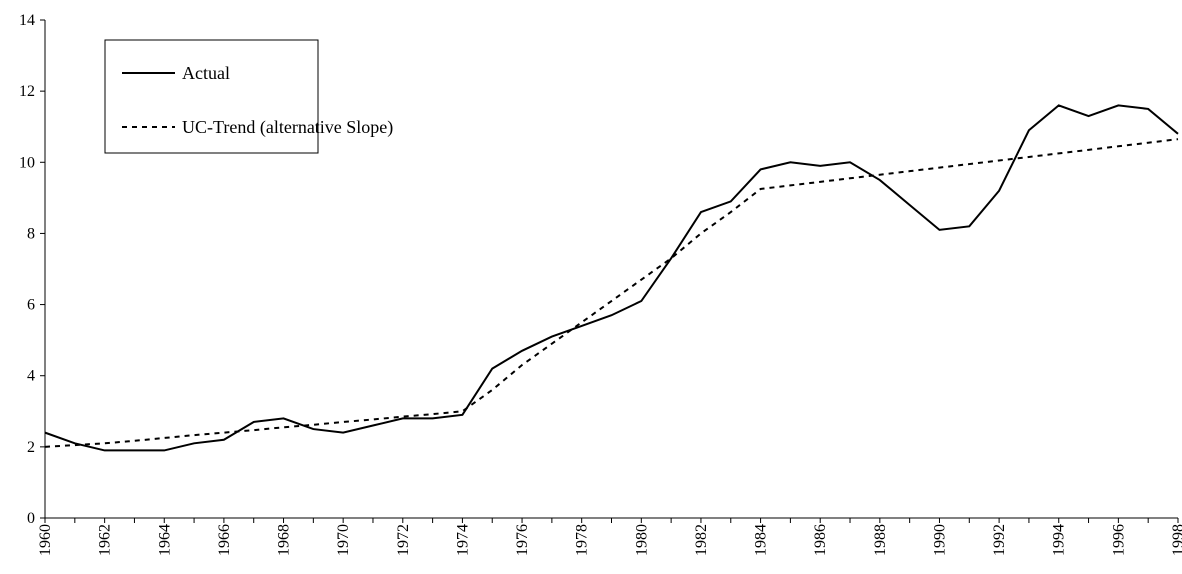  Describe the element at coordinates (522, 540) in the screenshot. I see `x-tick-label: 1976` at that location.